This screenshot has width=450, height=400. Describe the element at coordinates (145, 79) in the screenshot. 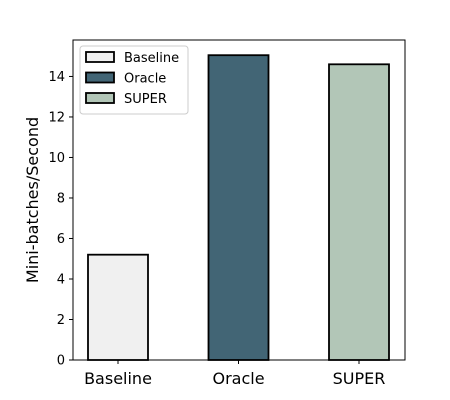

I see `legend-label: Oracle` at that location.